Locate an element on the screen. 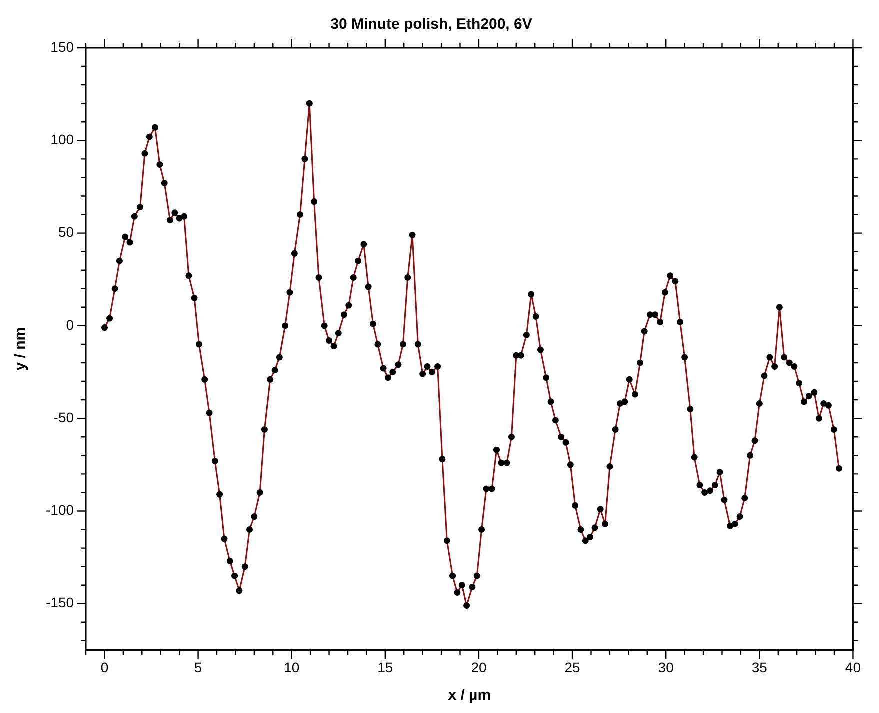 The width and height of the screenshot is (879, 713). y-axis-title: y / nm is located at coordinates (21, 349).